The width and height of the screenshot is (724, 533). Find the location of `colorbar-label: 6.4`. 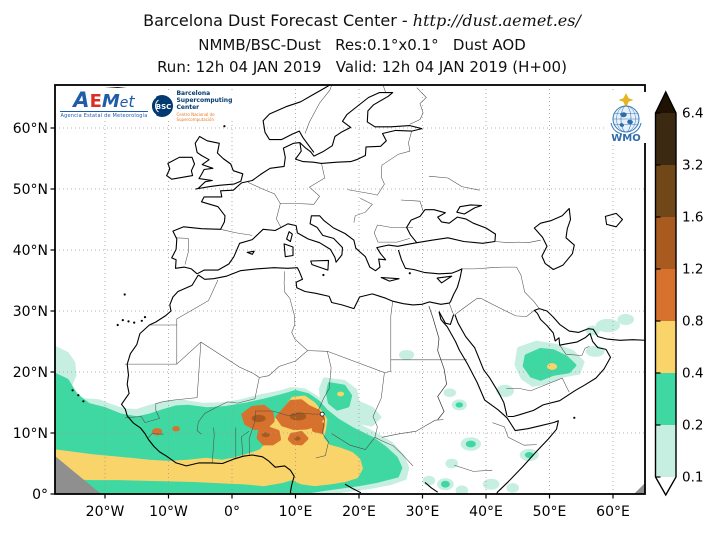

colorbar-label: 6.4 is located at coordinates (692, 114).